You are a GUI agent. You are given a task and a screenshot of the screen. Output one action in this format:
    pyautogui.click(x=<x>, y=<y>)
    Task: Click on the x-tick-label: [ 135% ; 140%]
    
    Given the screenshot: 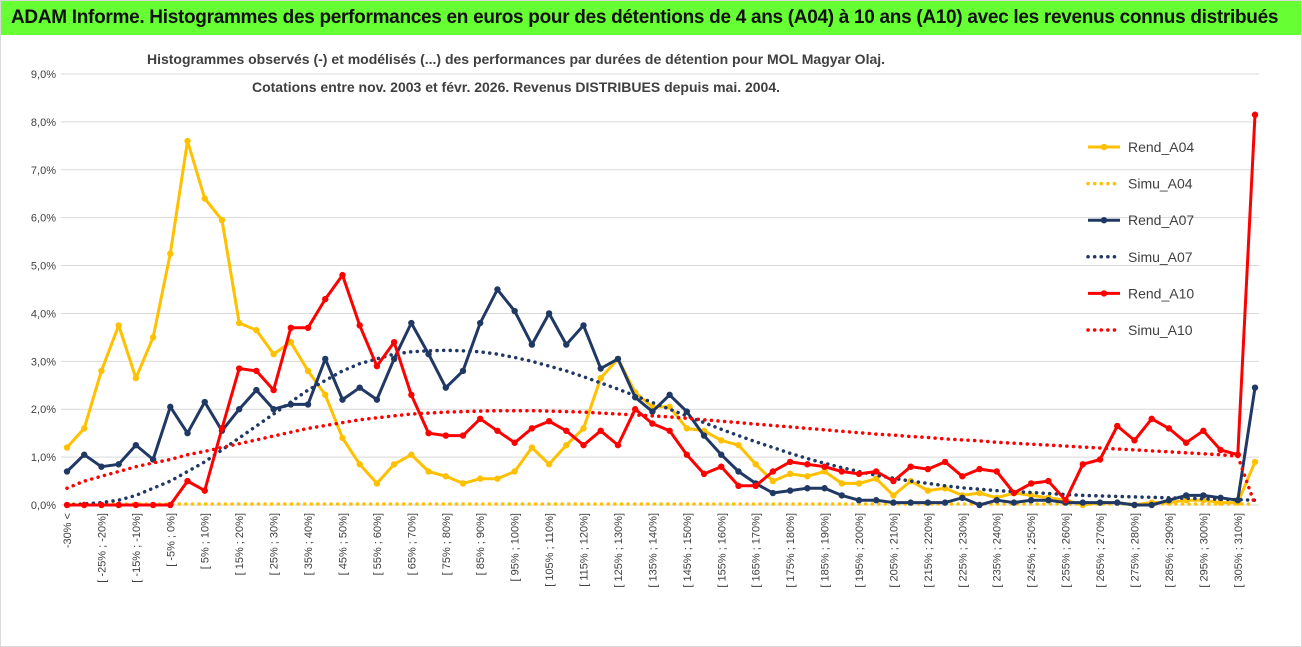 What is the action you would take?
    pyautogui.click(x=653, y=550)
    